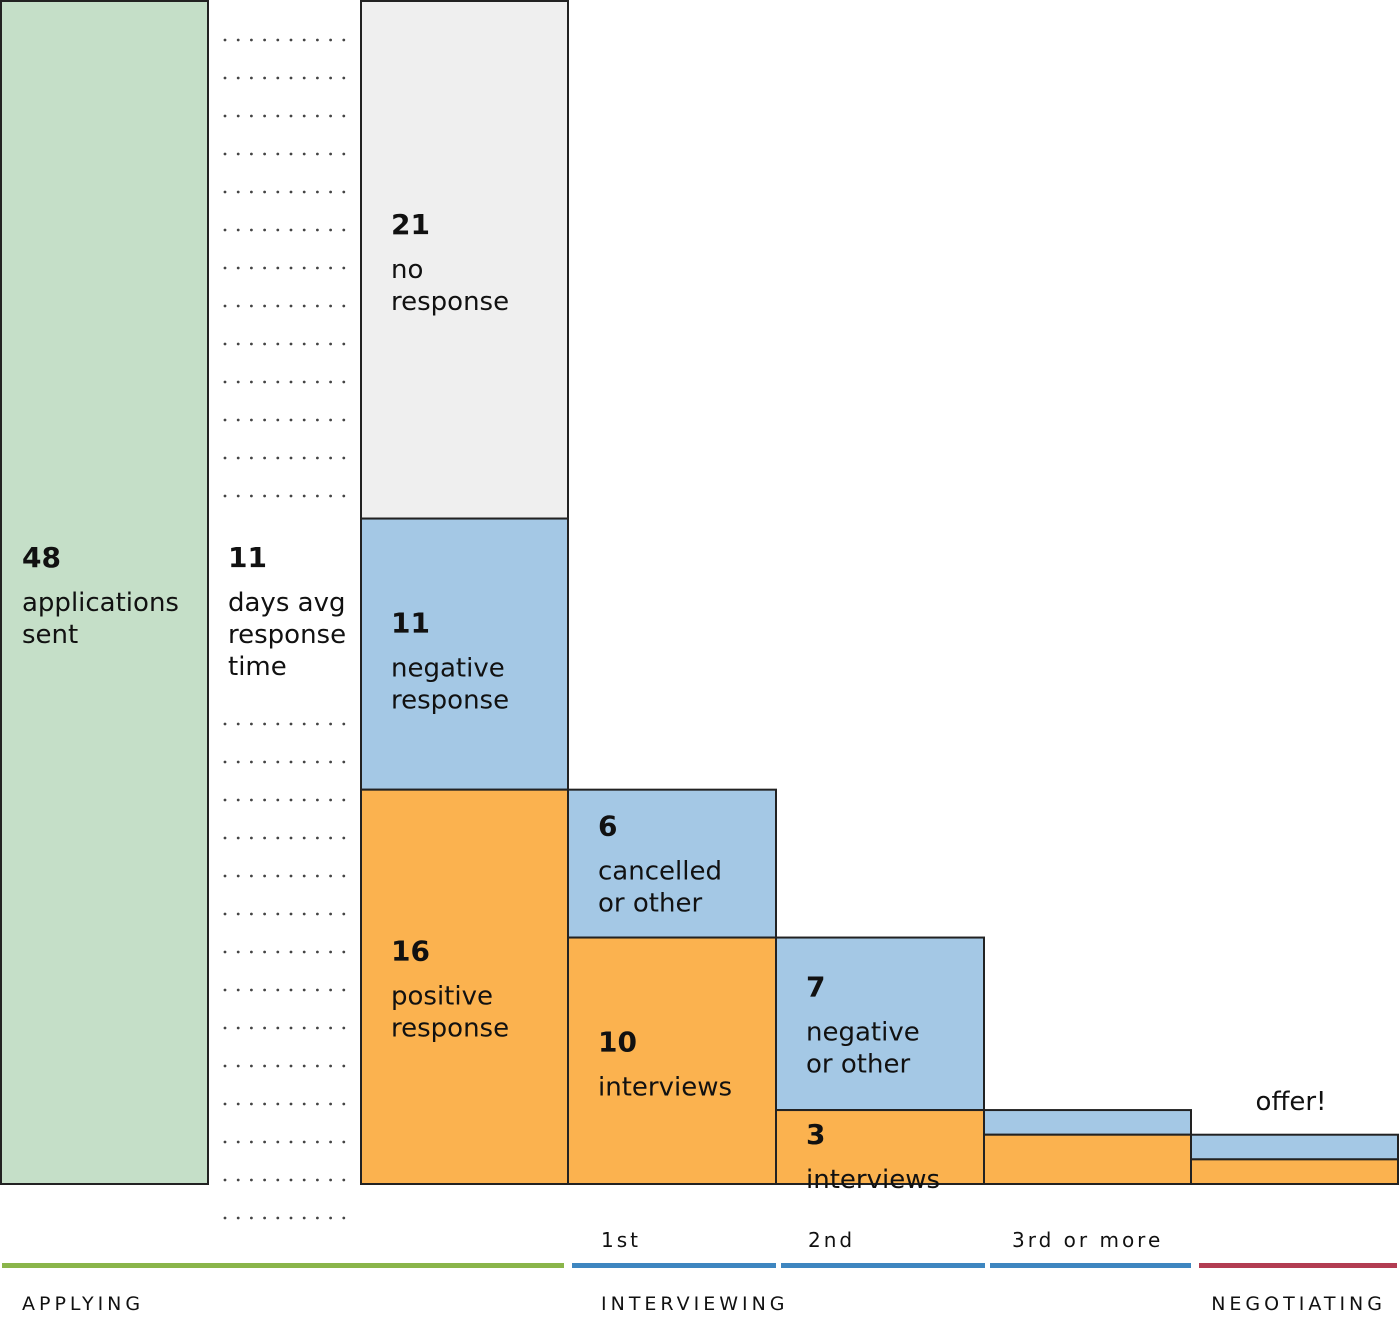  I want to click on response-no-response-value: 21, so click(410, 224).